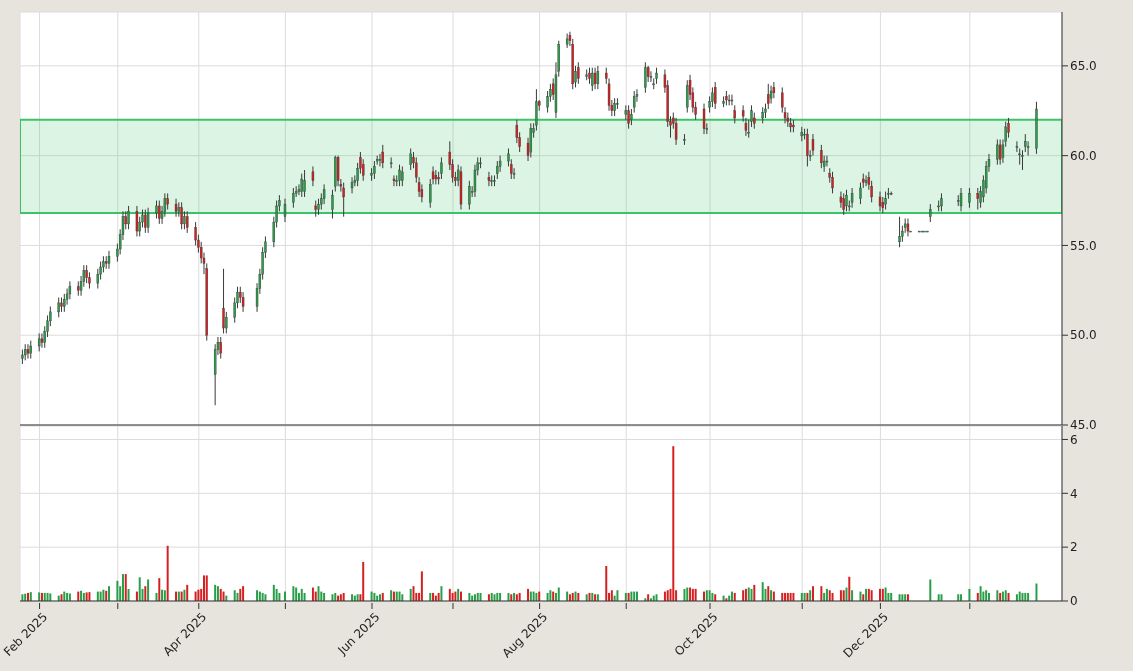  What do you see at coordinates (1074, 493) in the screenshot?
I see `y-tick-label: 4` at bounding box center [1074, 493].